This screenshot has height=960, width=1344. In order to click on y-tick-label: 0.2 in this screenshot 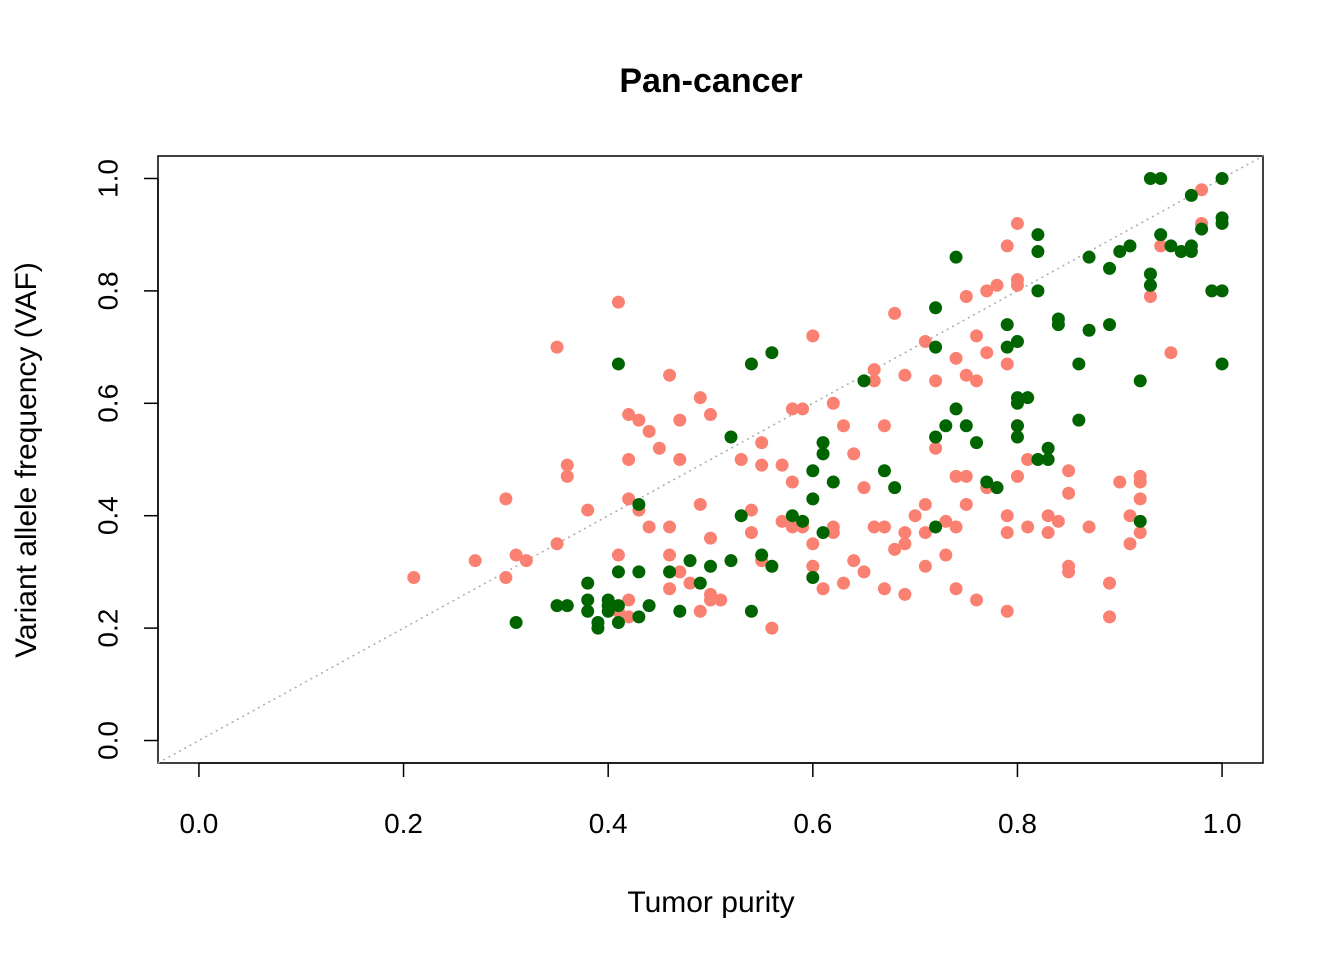, I will do `click(107, 628)`.